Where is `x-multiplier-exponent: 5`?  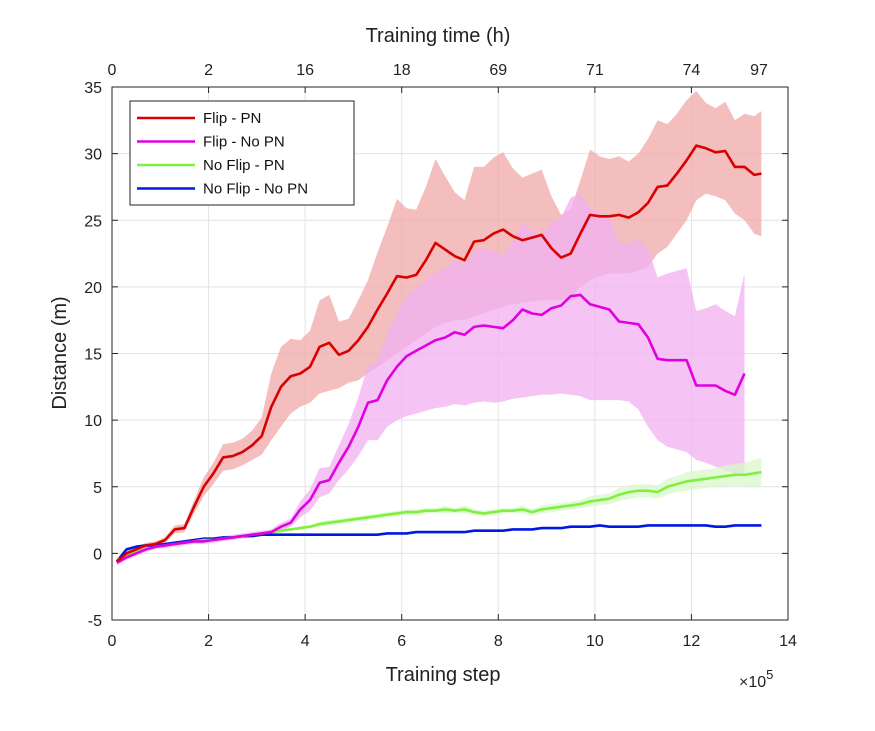
x-multiplier-exponent: 5 is located at coordinates (769, 674).